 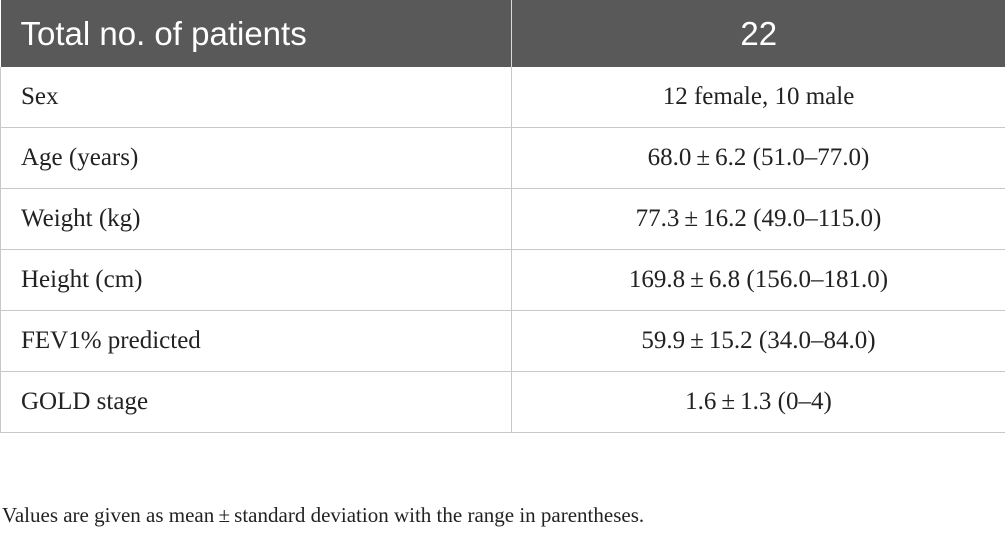 I want to click on table-row: Age (years) 68.0 ± 6.2 (51.0–77.0), so click(x=502, y=158).